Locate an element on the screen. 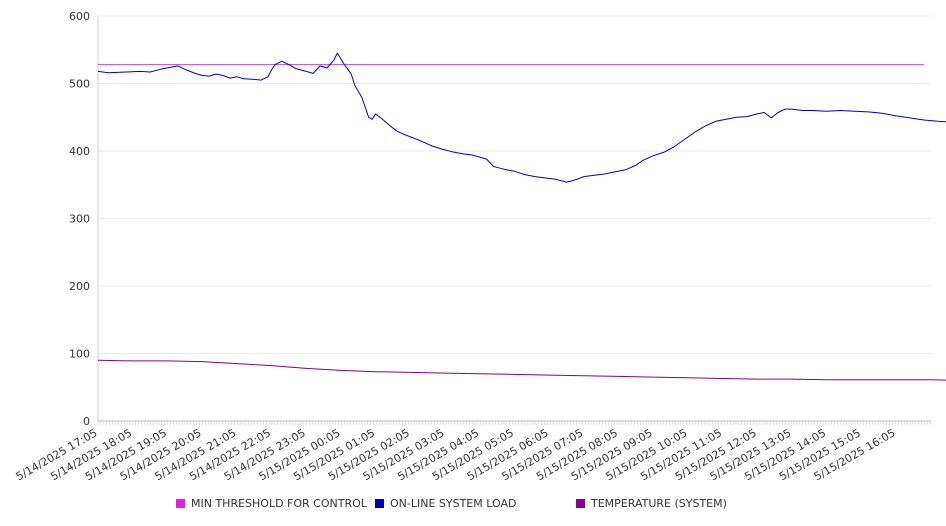  y-tick-label: 500 is located at coordinates (79, 84).